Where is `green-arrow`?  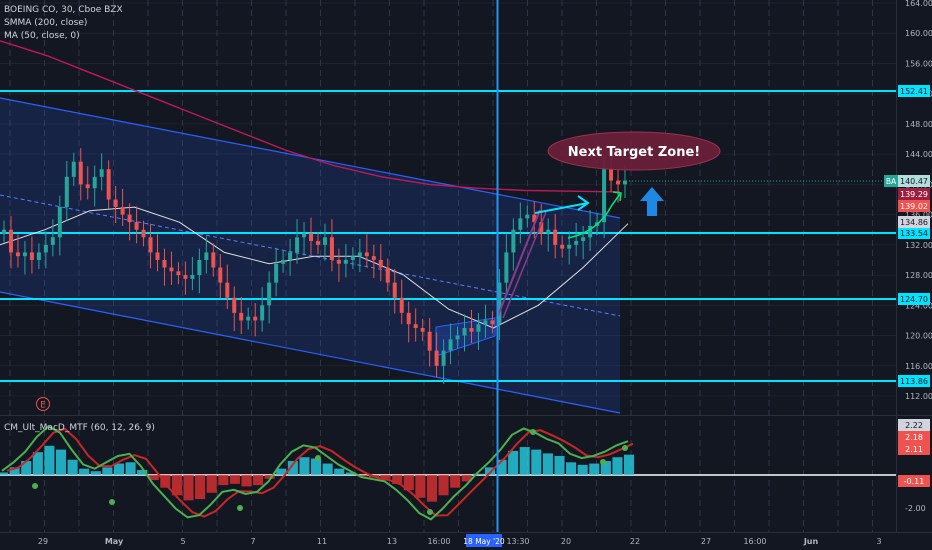
green-arrow is located at coordinates (594, 216).